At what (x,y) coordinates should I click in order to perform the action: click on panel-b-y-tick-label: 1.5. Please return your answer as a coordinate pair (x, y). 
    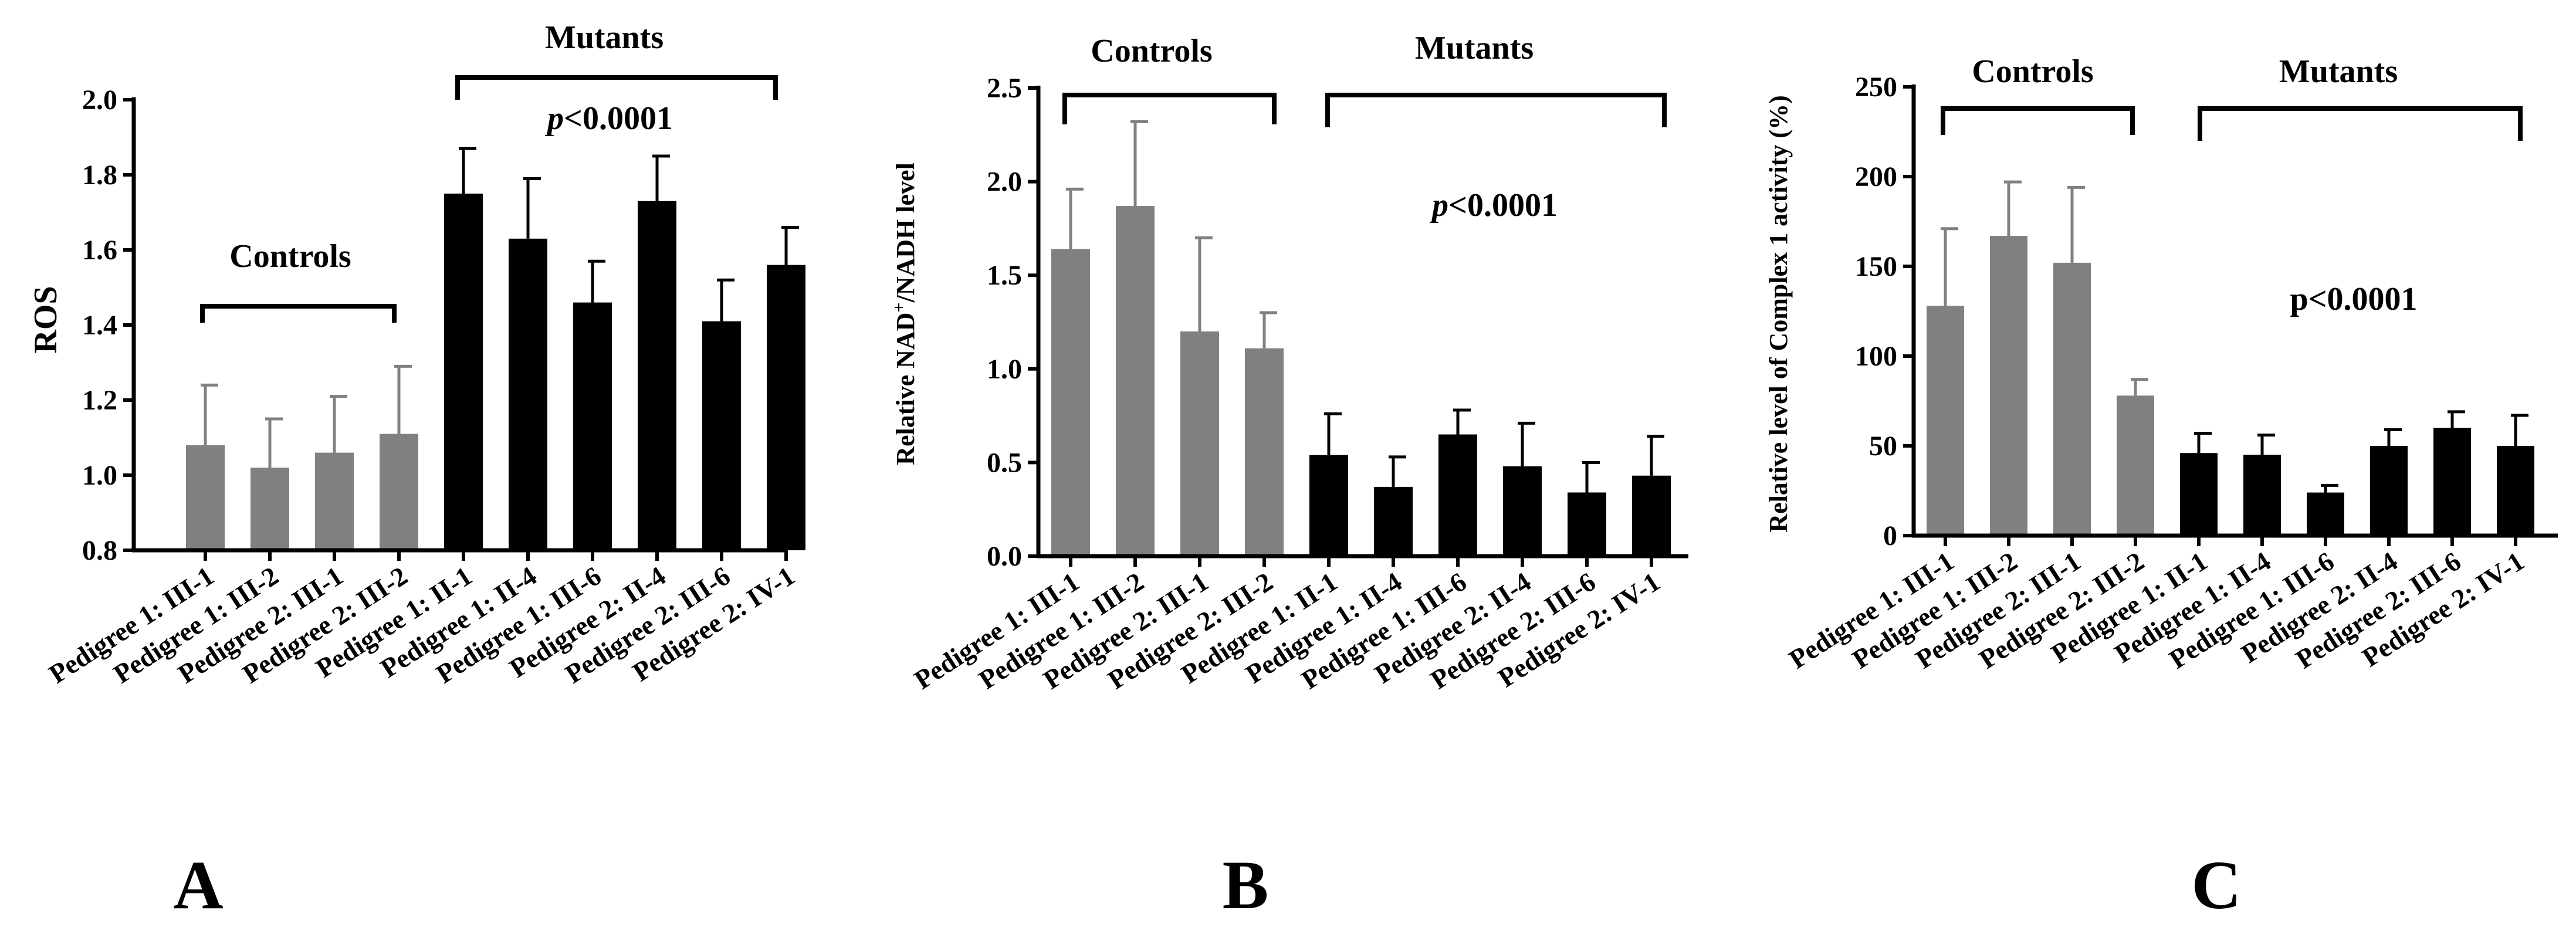
    Looking at the image, I should click on (1004, 275).